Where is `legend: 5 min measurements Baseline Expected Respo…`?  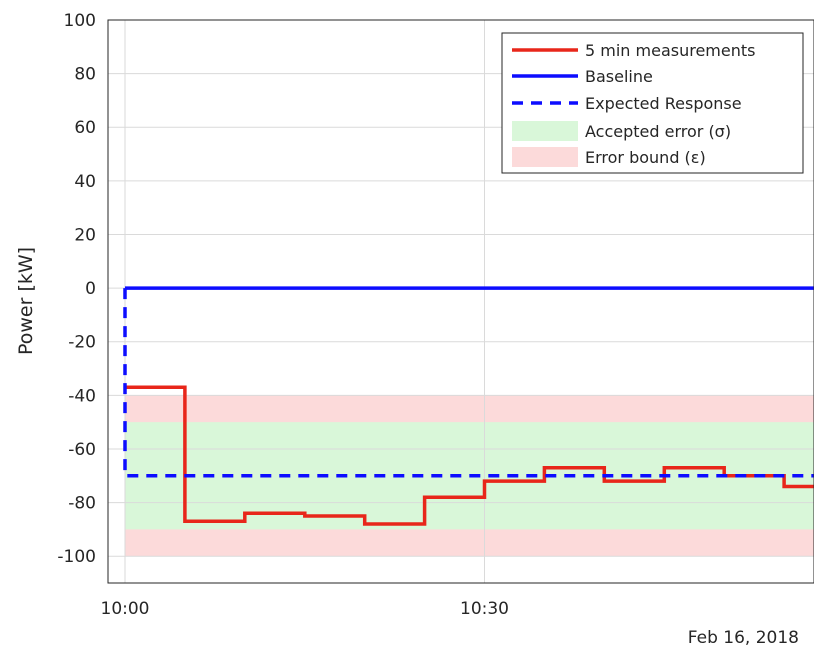
legend: 5 min measurements Baseline Expected Respo… is located at coordinates (652, 103).